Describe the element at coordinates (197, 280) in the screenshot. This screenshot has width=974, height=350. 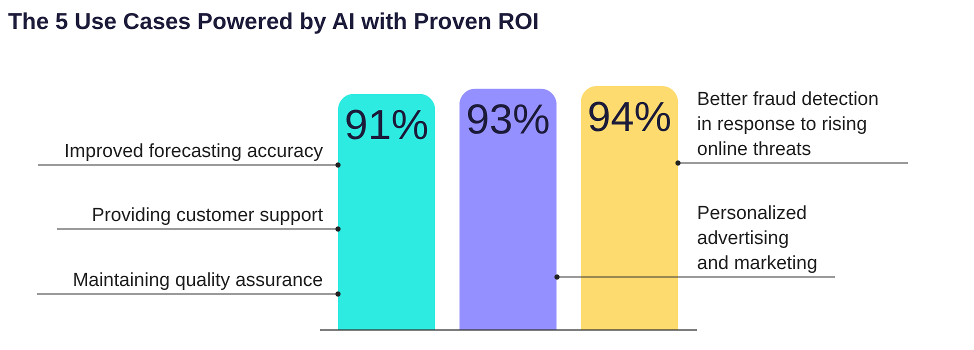
I see `annotation: Maintaining quality assurance` at that location.